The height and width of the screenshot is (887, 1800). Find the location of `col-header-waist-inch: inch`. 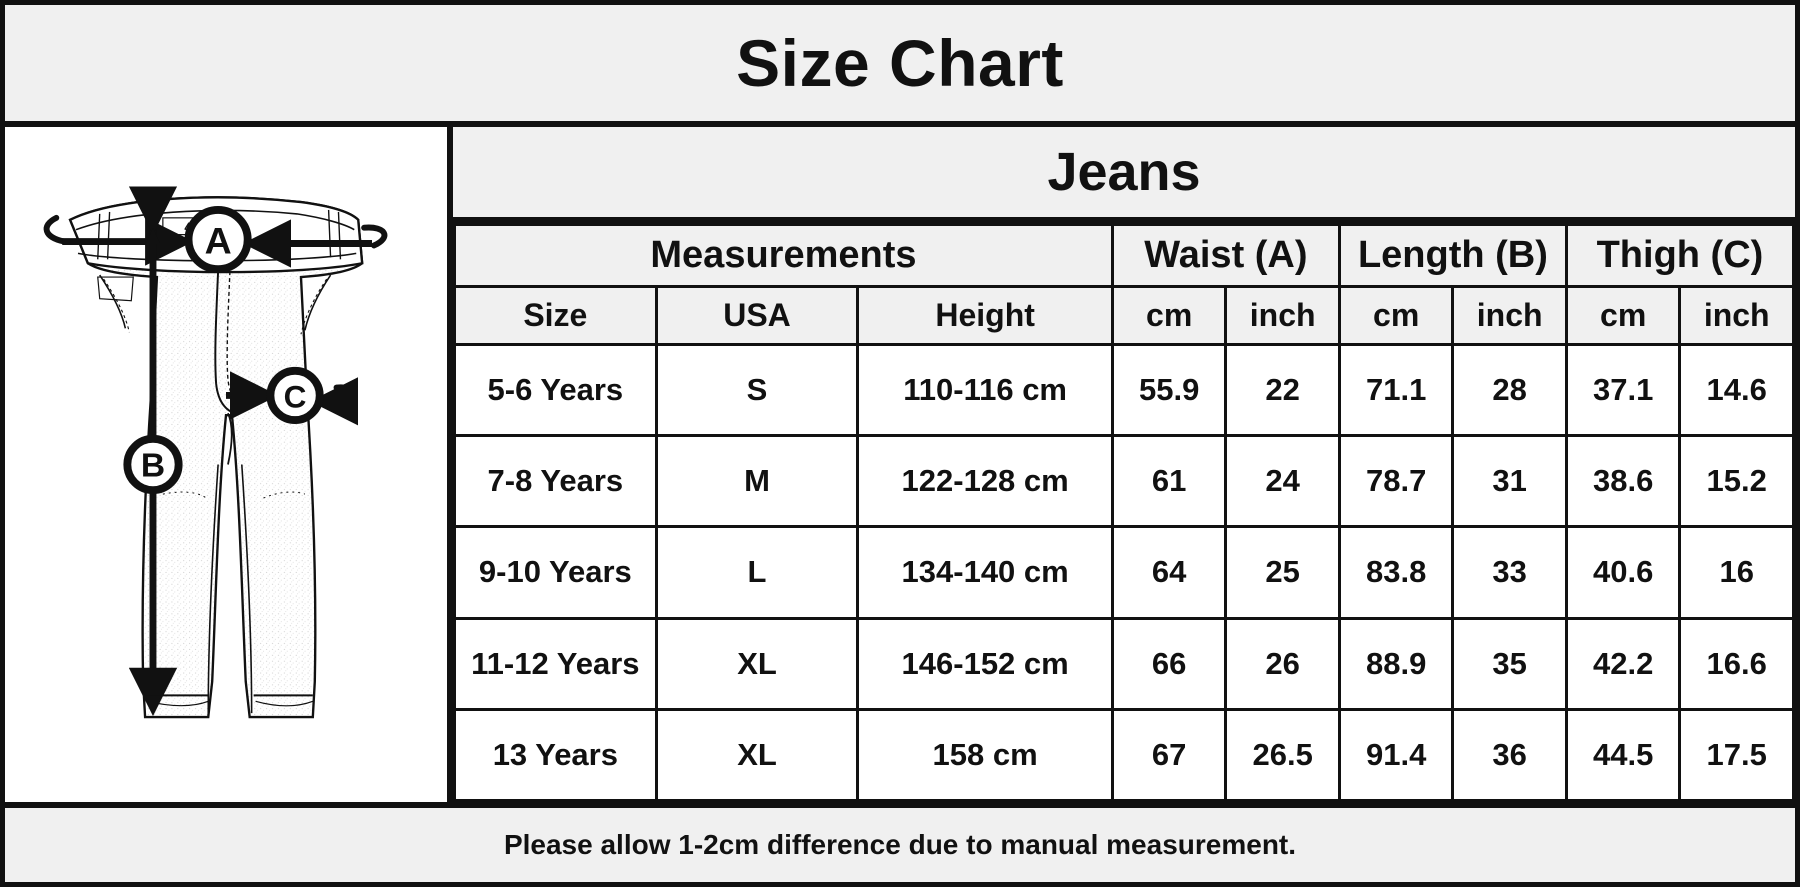

col-header-waist-inch: inch is located at coordinates (1282, 315).